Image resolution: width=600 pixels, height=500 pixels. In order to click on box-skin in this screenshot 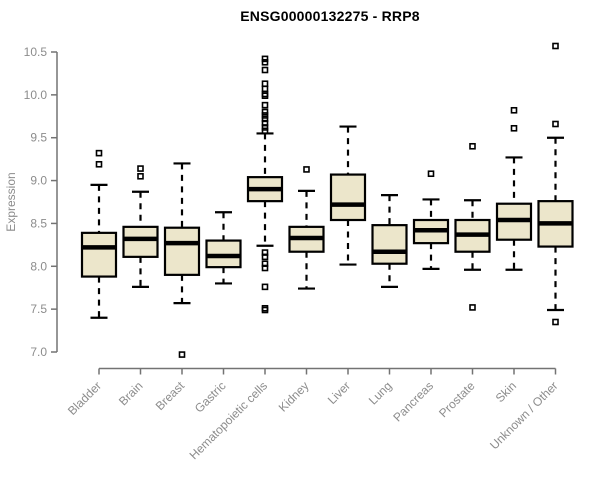, I will do `click(514, 188)`.